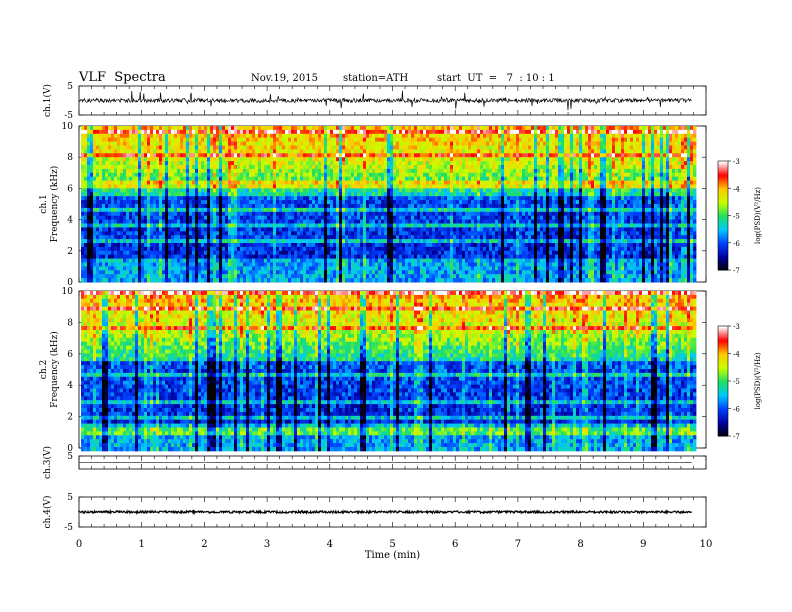 This screenshot has height=612, width=792. What do you see at coordinates (723, 216) in the screenshot?
I see `colorbar-ch1-spectrogram` at bounding box center [723, 216].